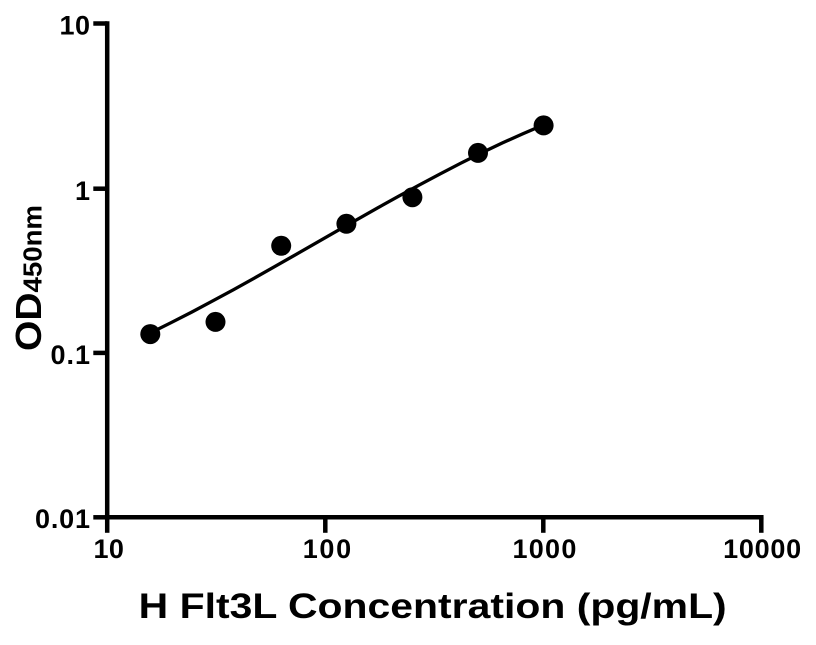 This screenshot has height=645, width=816. I want to click on svg-text: 1000, so click(544, 549).